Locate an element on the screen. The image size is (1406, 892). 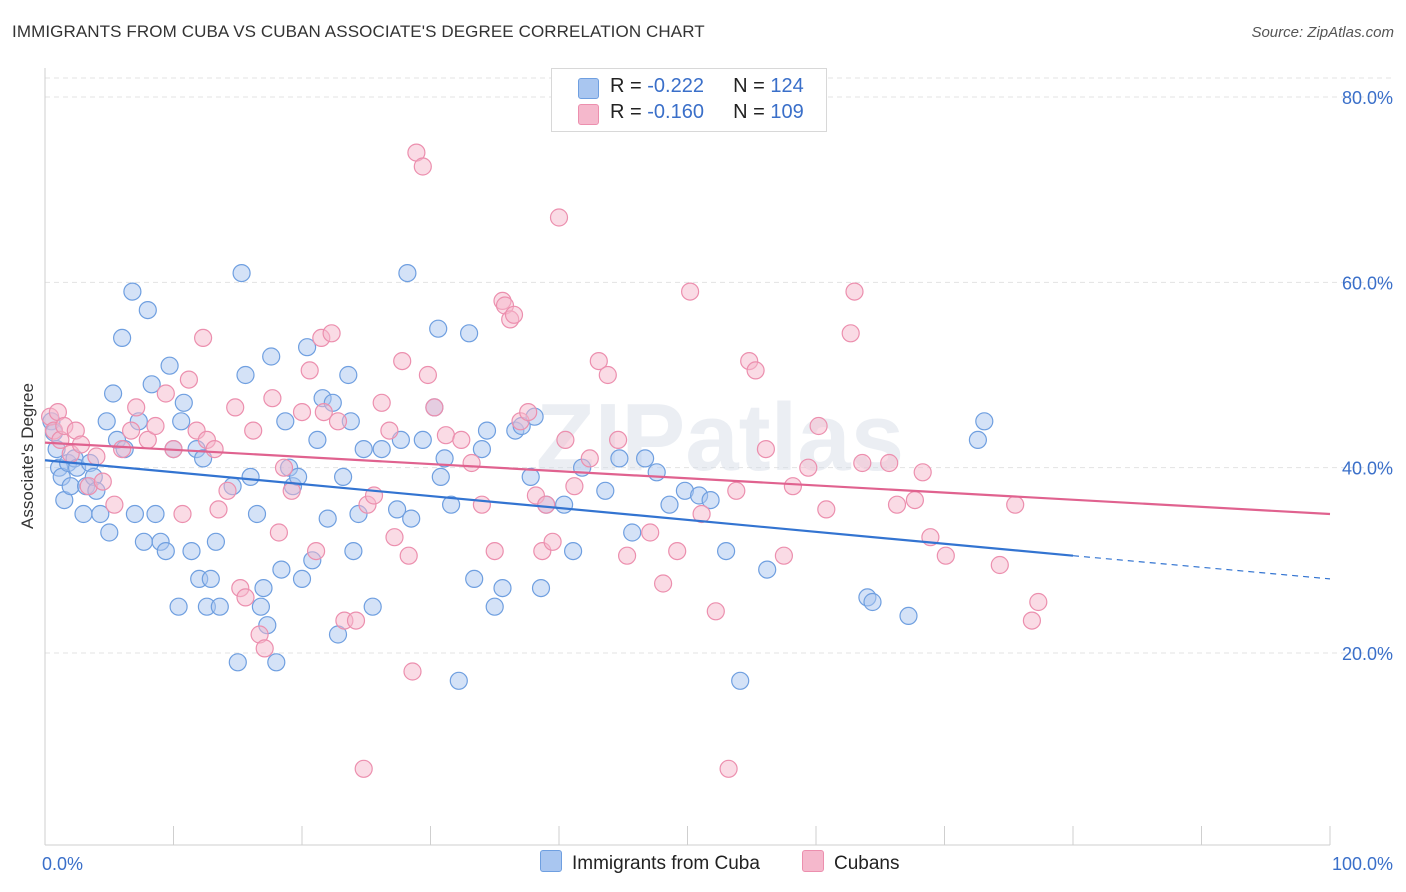
trend-line-extension is located at coordinates (1201, 567).